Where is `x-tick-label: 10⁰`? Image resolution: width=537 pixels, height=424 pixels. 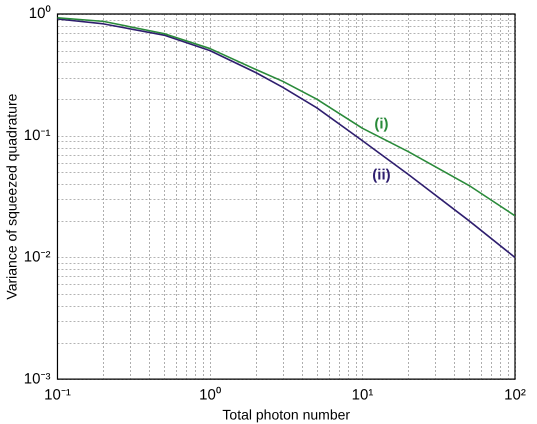 x-tick-label: 10⁰ is located at coordinates (210, 395).